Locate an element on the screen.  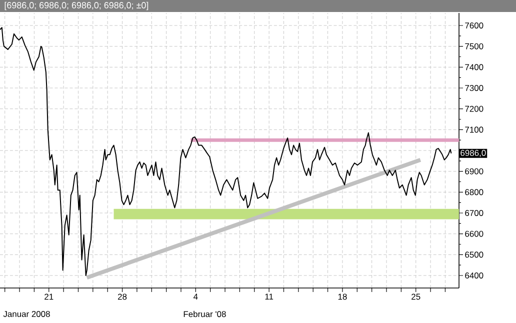
y-tick-label: 6700 is located at coordinates (474, 213).